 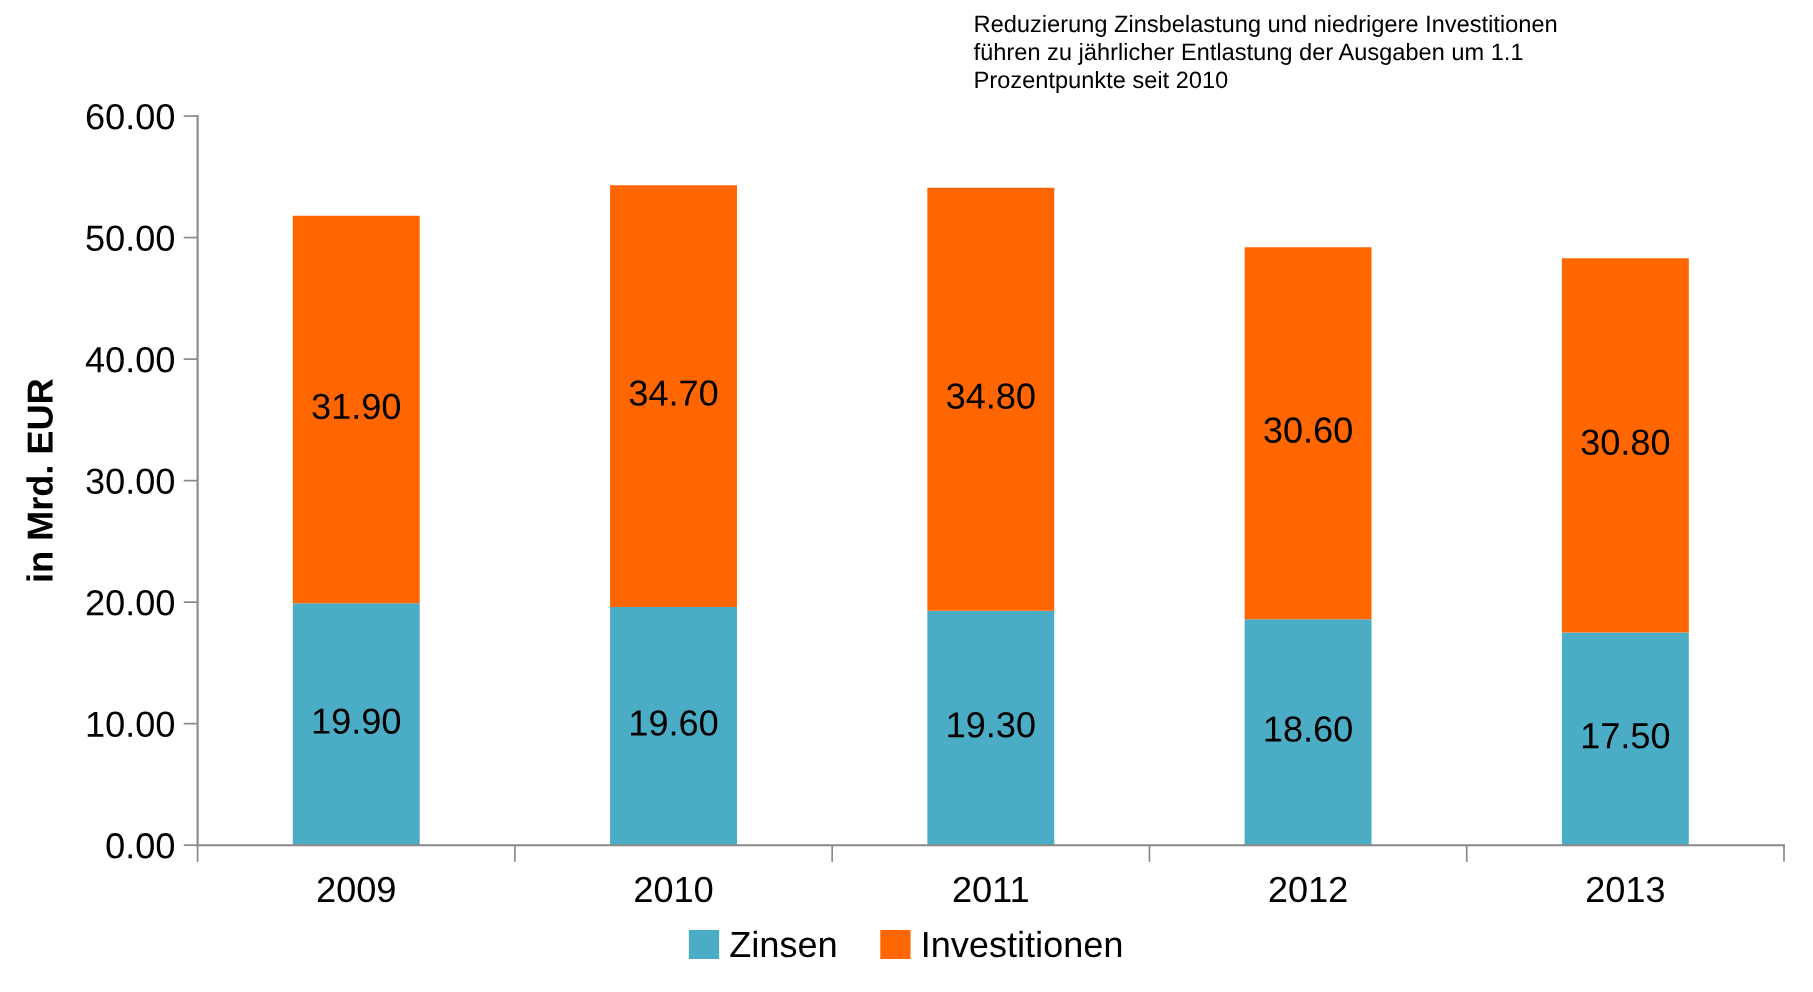 I want to click on y-tick-label: 60.00, so click(x=130, y=116).